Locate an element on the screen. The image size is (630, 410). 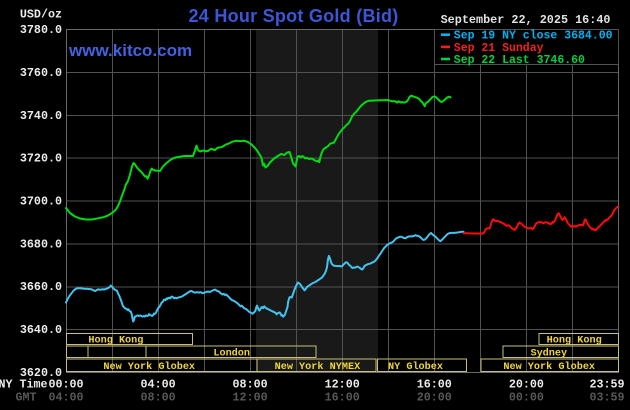
svg-text: Sep 19 NY close 3684.00 is located at coordinates (533, 36).